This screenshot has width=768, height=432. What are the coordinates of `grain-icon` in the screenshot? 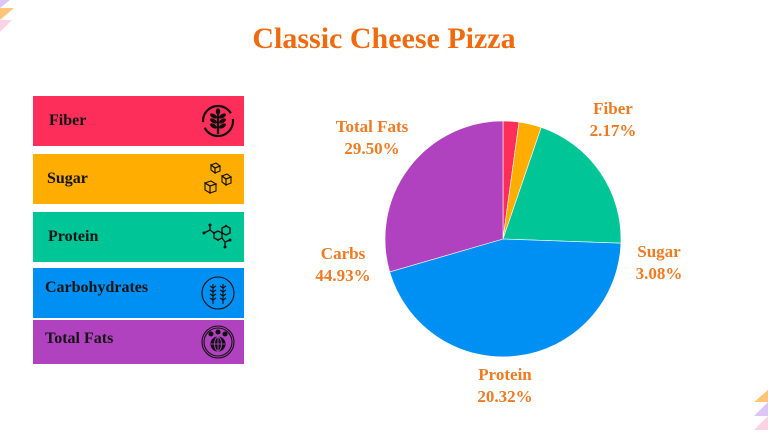 It's located at (218, 293).